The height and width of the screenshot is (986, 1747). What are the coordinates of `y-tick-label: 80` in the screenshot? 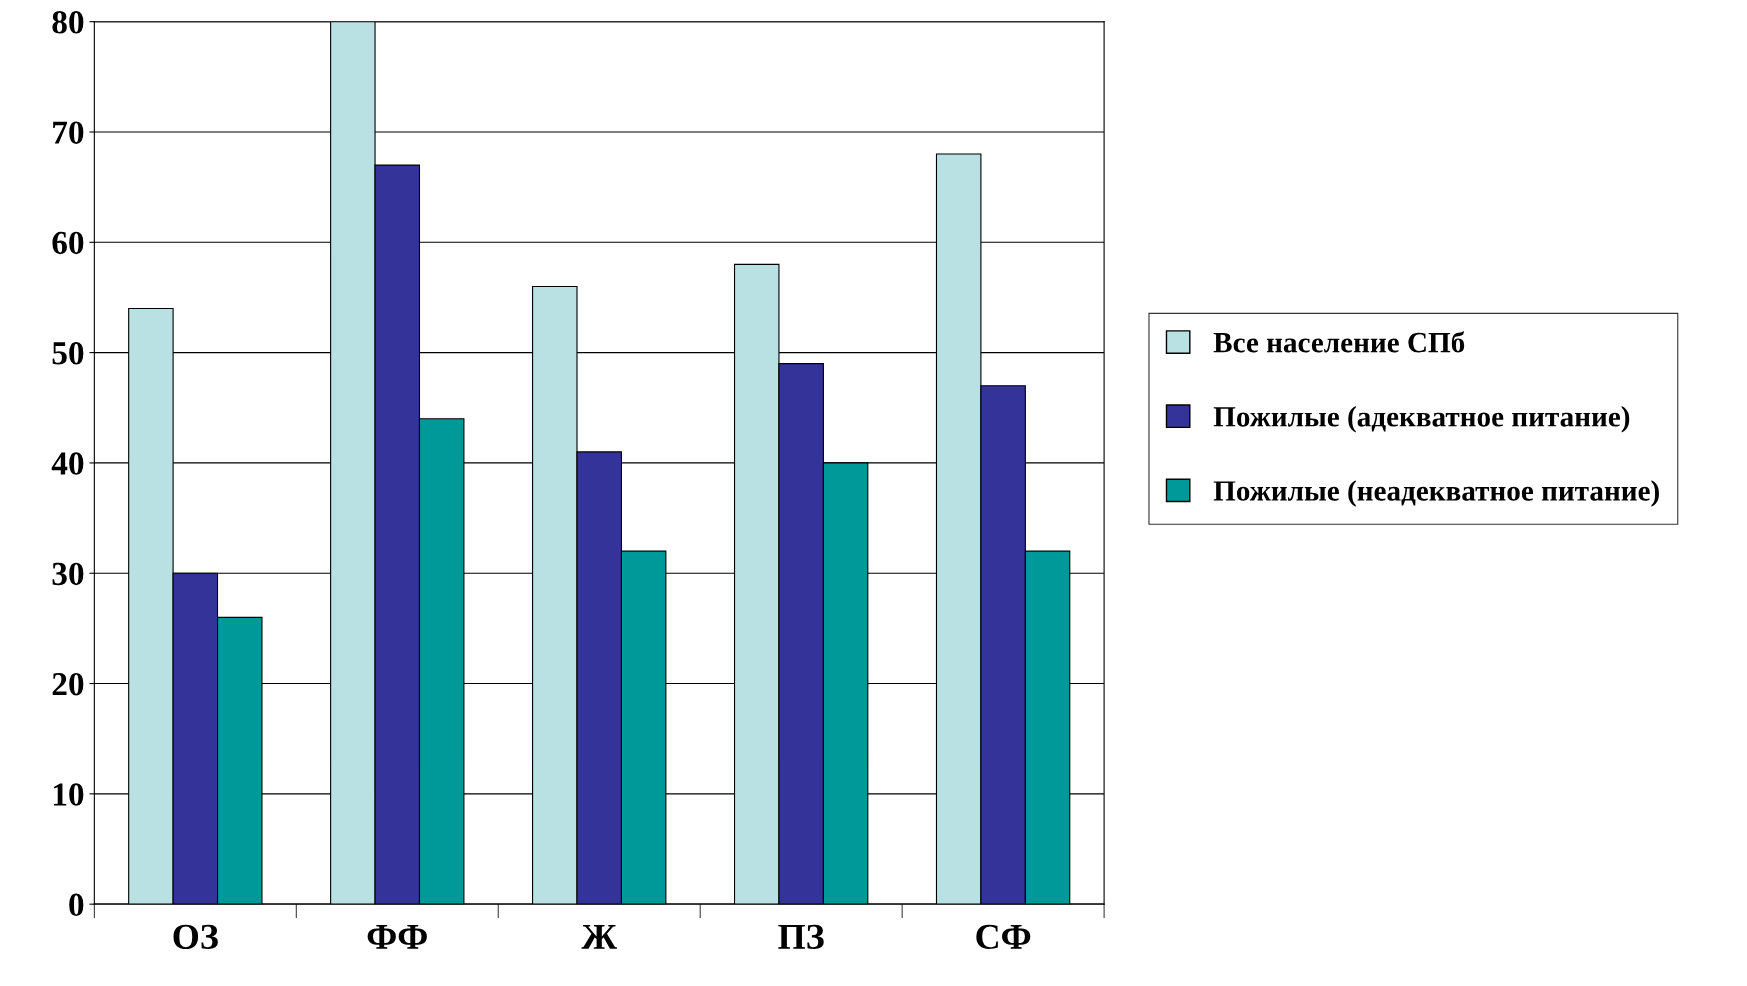 It's located at (68, 22).